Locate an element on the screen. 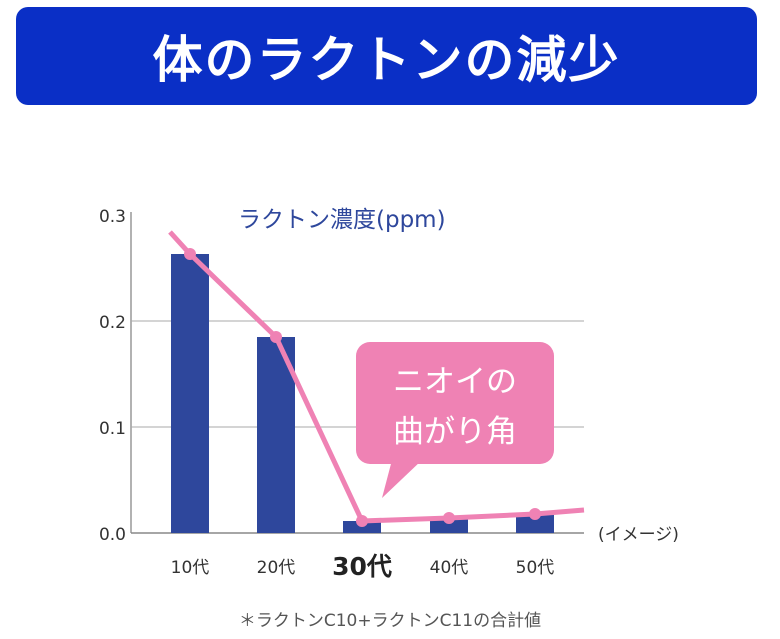 The image size is (780, 639). y-tick-label: 0.3 is located at coordinates (112, 217).